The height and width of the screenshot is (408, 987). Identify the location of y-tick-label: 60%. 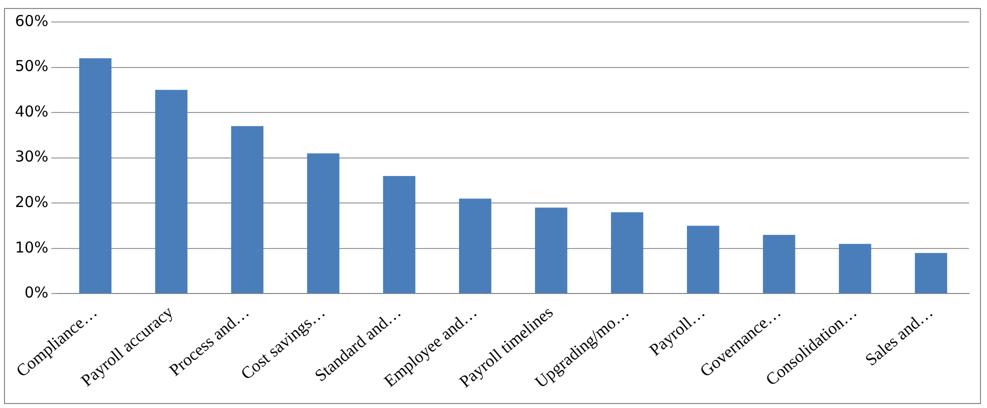
(31, 21).